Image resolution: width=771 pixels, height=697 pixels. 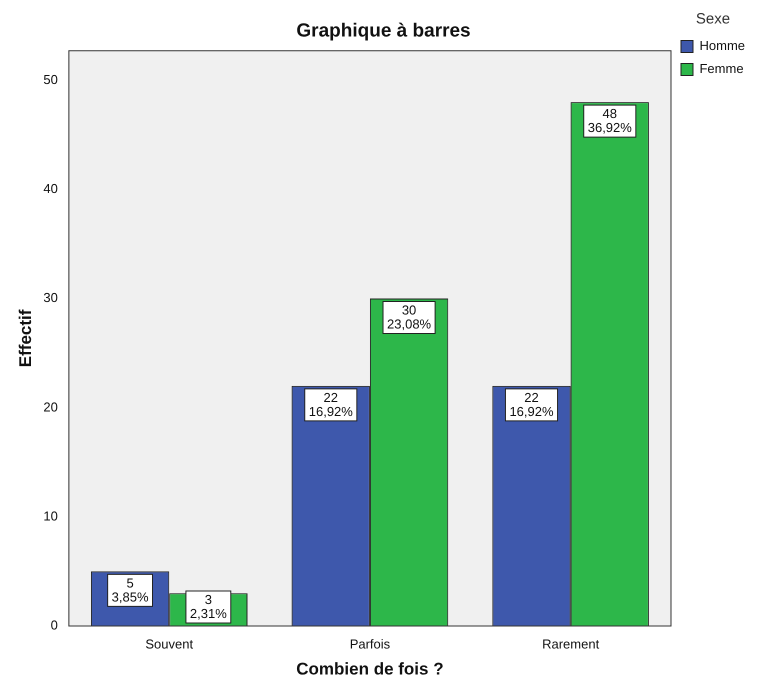 What do you see at coordinates (130, 590) in the screenshot?
I see `data-label: 5 3,85%` at bounding box center [130, 590].